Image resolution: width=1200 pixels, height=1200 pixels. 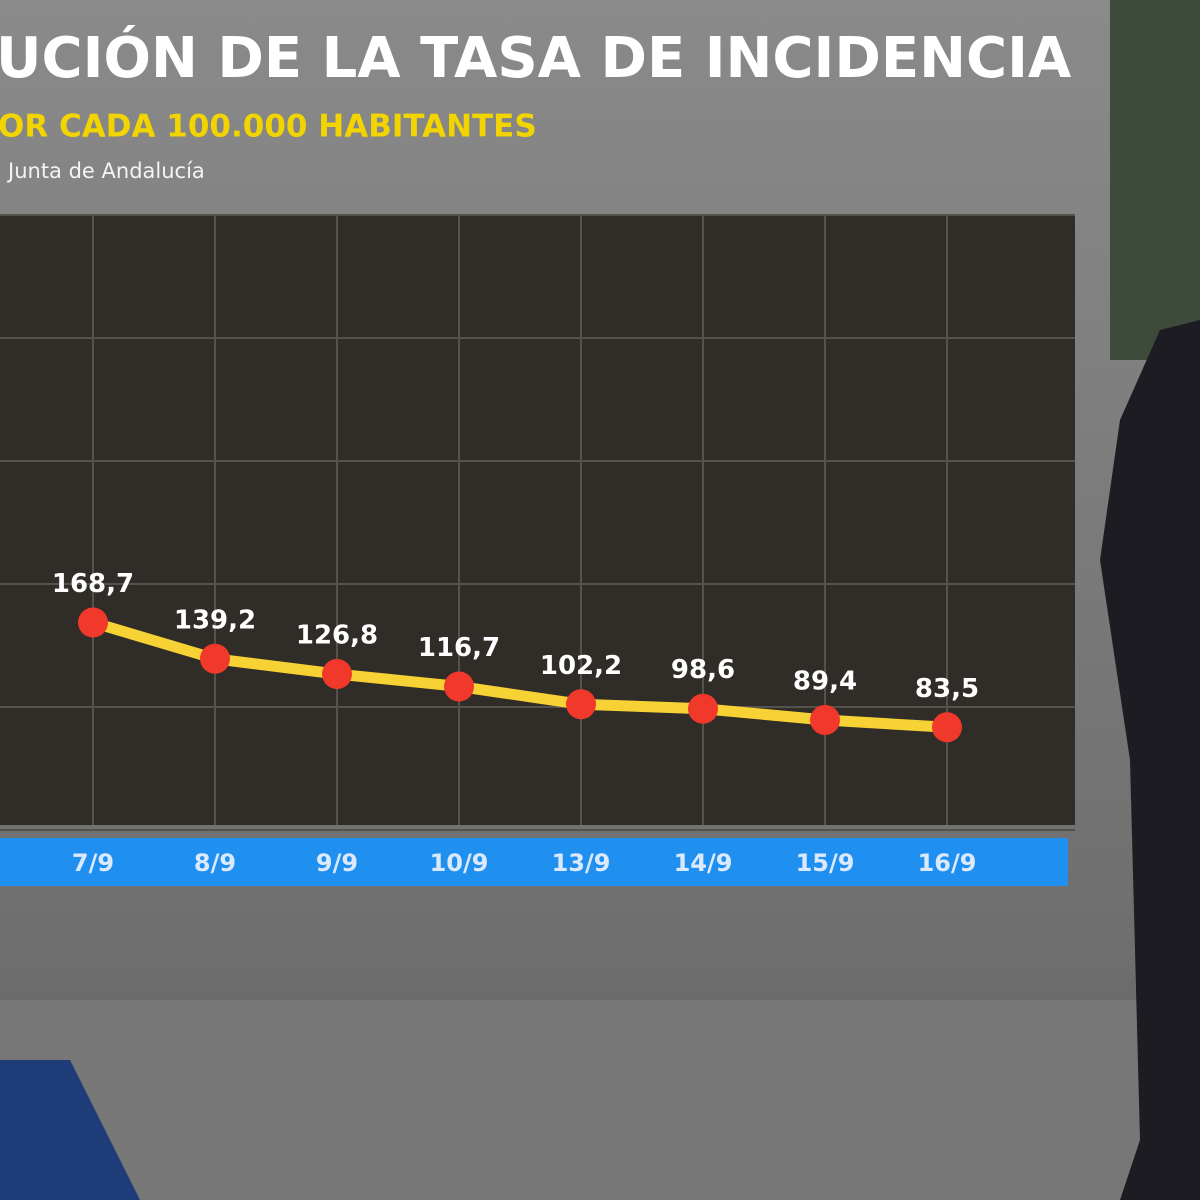 What do you see at coordinates (268, 127) in the screenshot?
I see `chart-subtitle: OR CADA 100.000 HABITANTES` at bounding box center [268, 127].